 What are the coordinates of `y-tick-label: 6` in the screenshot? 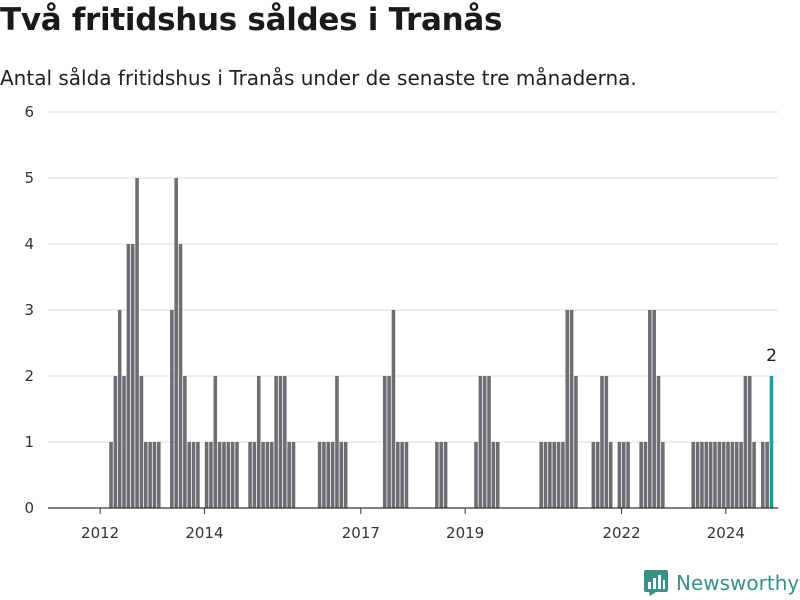 It's located at (29, 112).